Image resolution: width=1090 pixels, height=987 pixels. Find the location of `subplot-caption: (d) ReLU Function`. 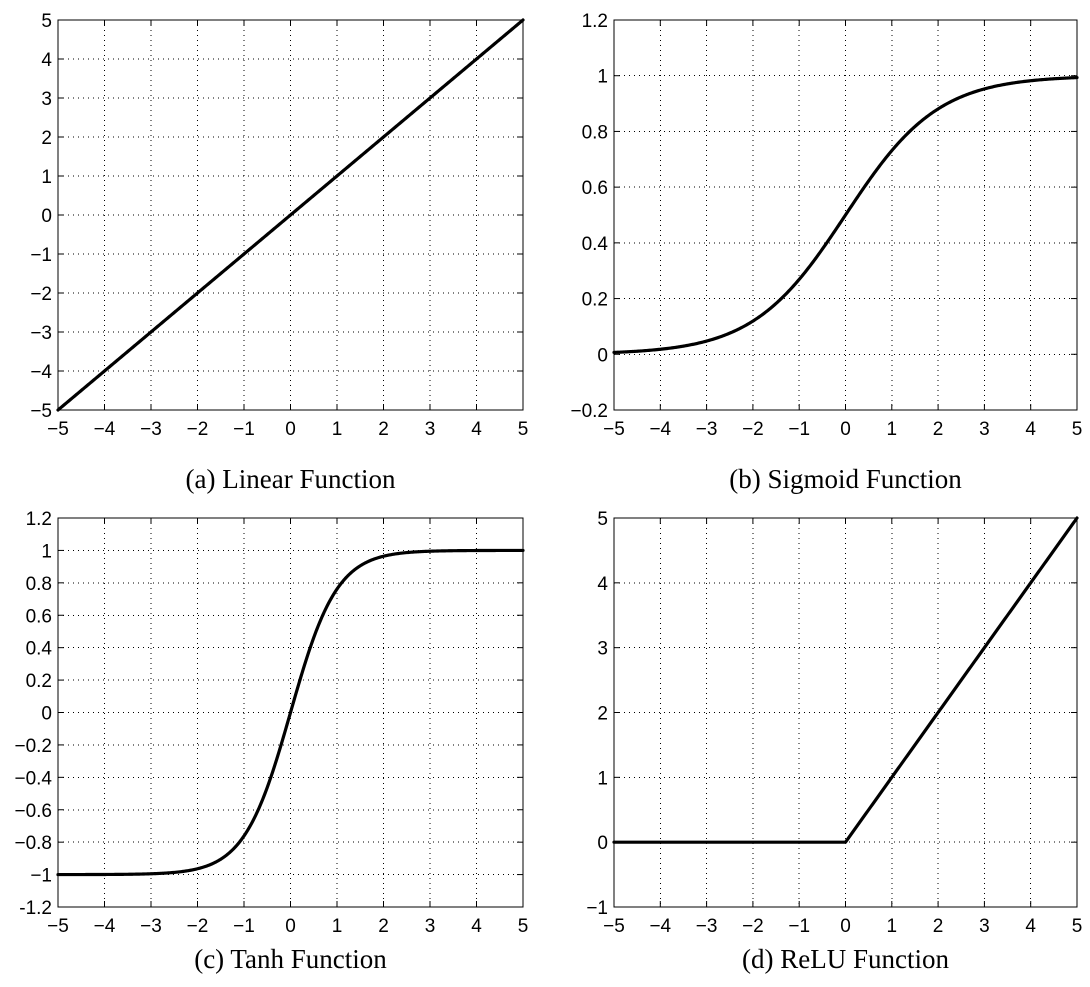

subplot-caption: (d) ReLU Function is located at coordinates (845, 959).